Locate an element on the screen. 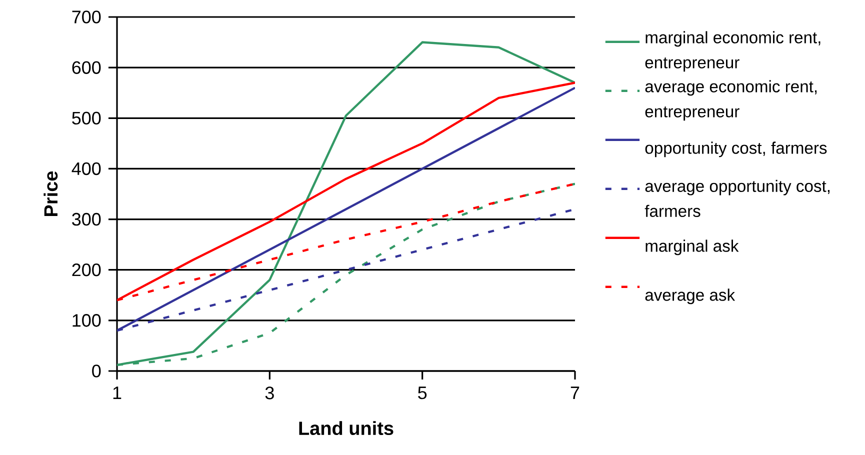 The height and width of the screenshot is (455, 865). x-tick-label: 3 is located at coordinates (269, 393).